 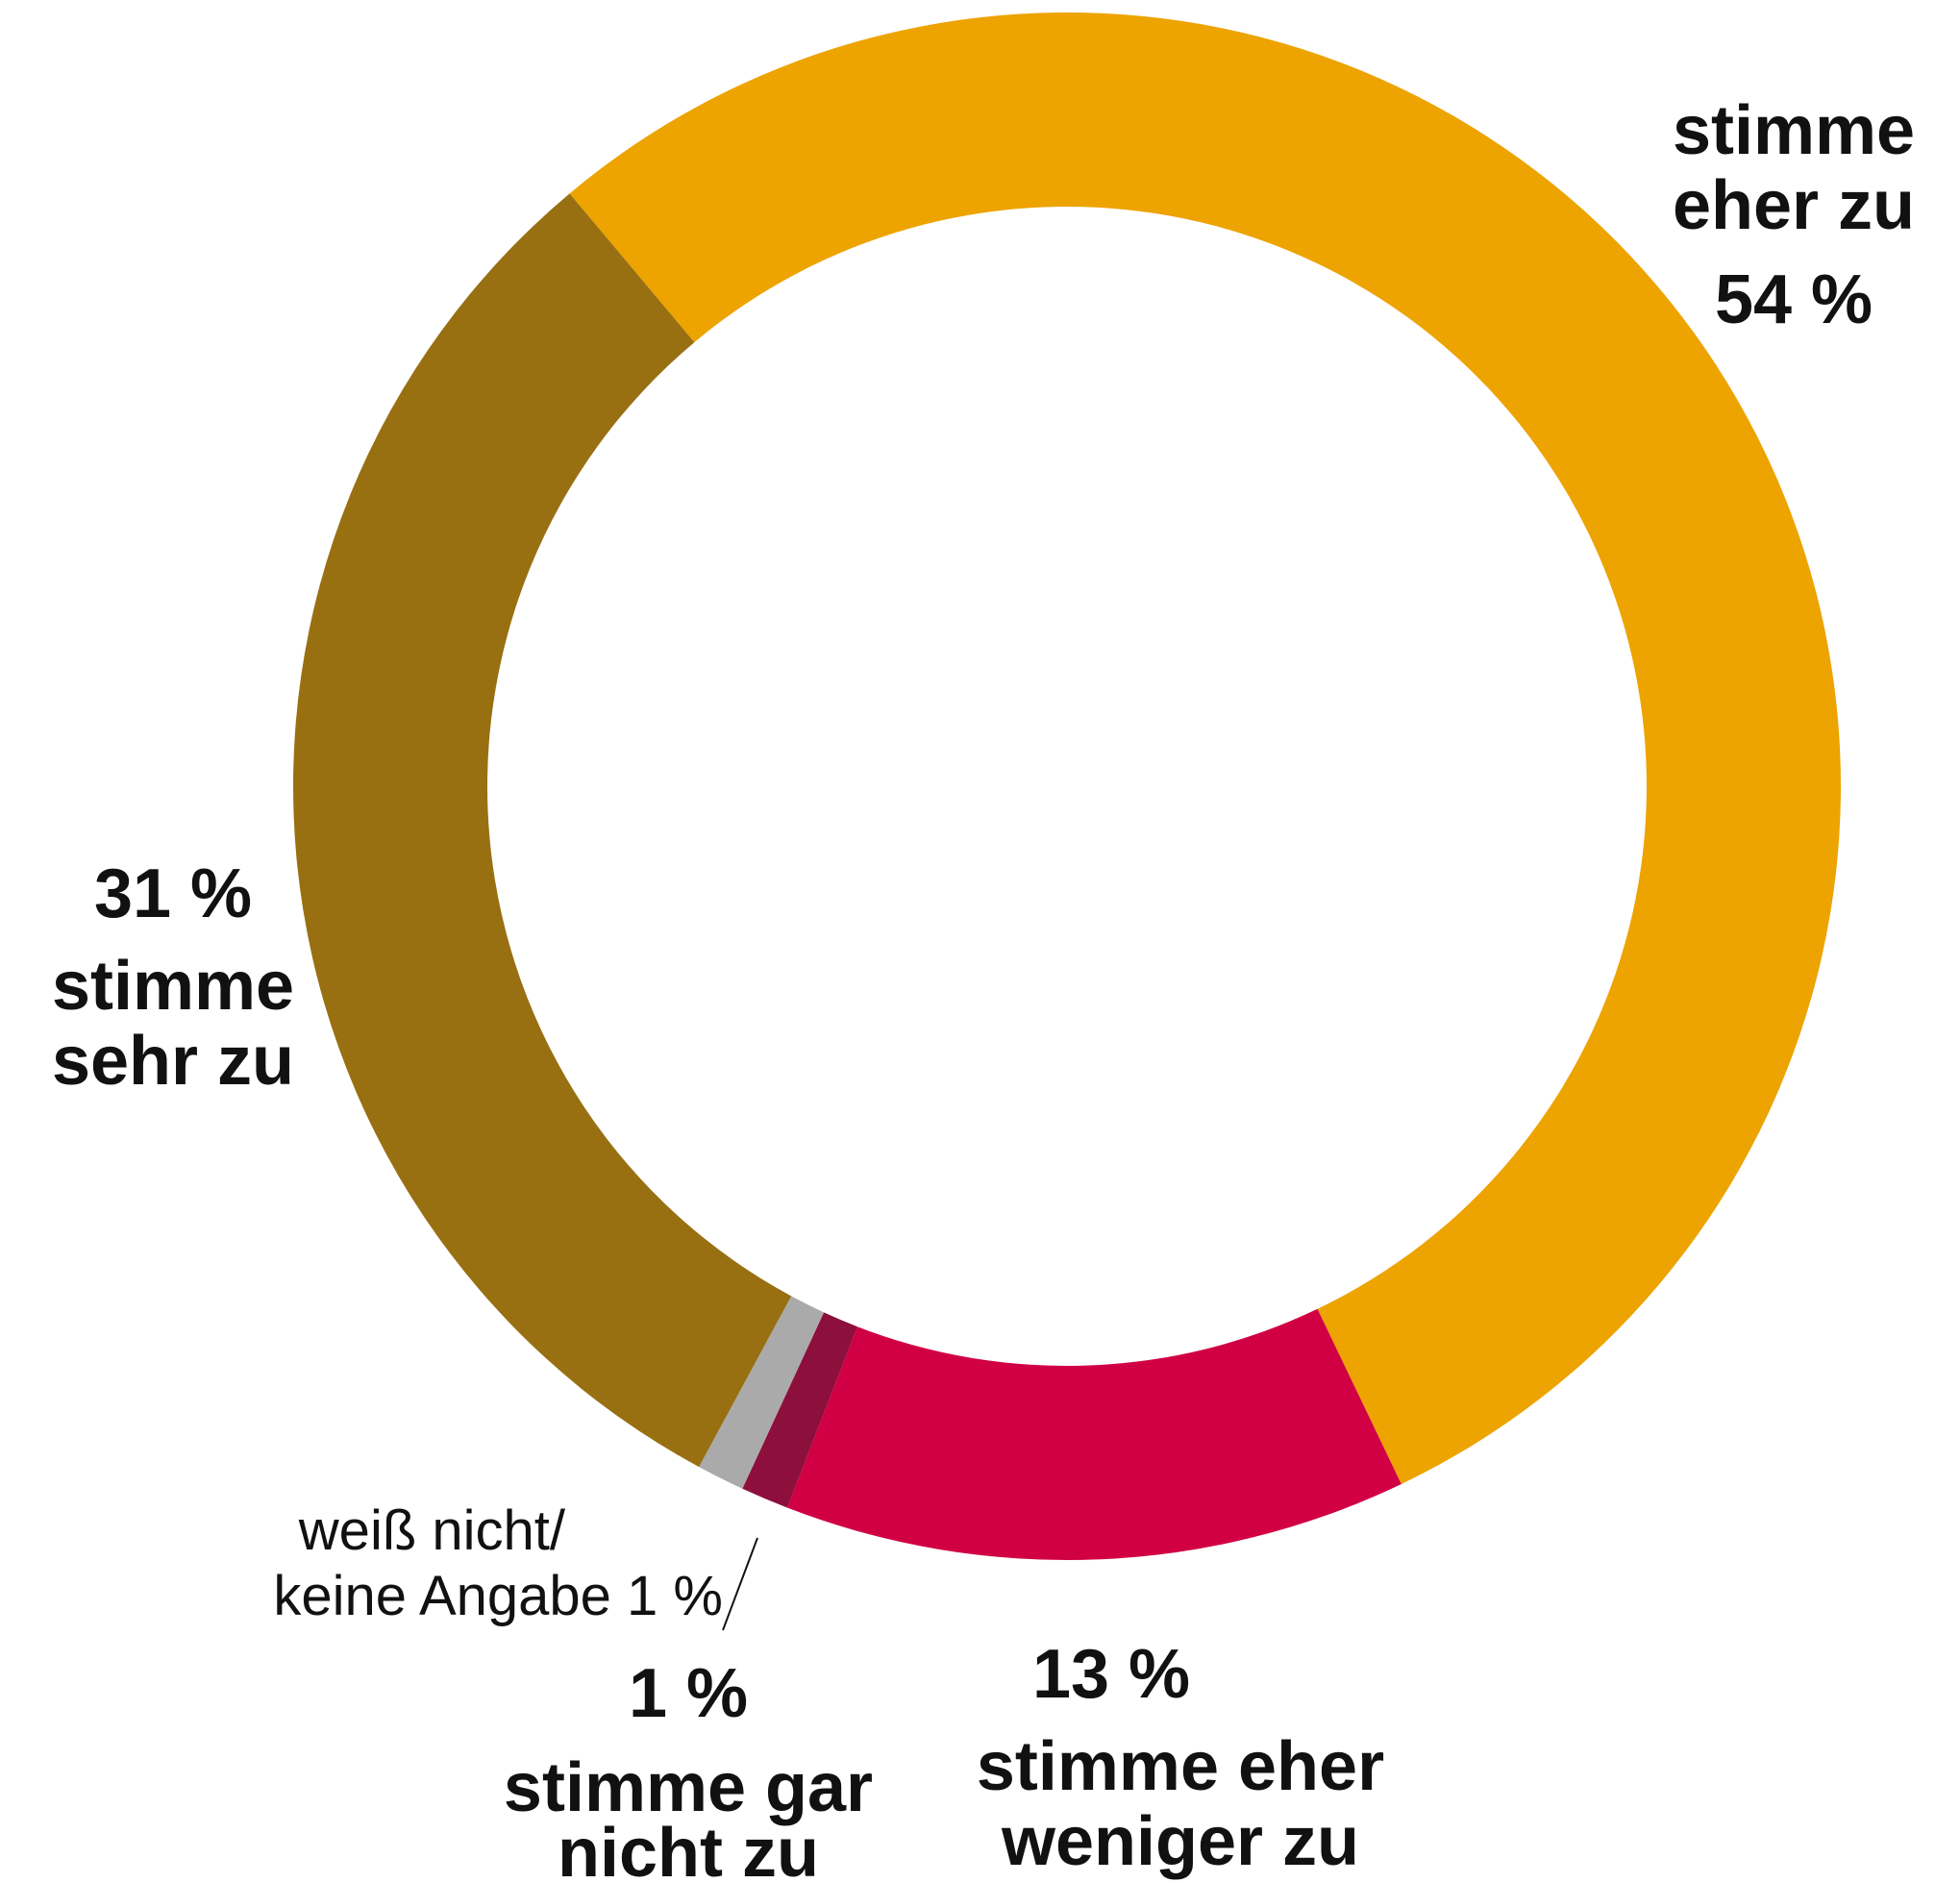 What do you see at coordinates (688, 1787) in the screenshot?
I see `label-gar-nicht-line1: stimme gar` at bounding box center [688, 1787].